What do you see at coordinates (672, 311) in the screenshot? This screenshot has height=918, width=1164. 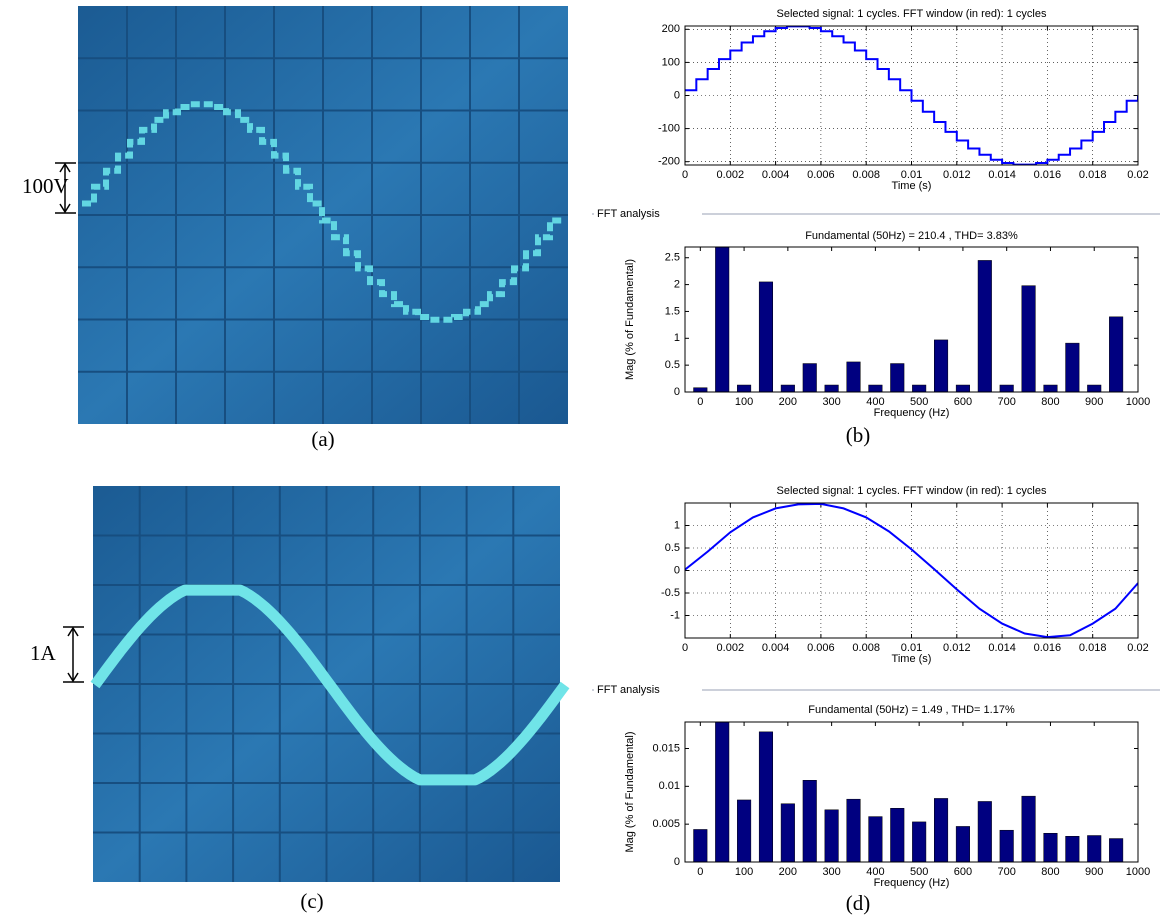 I see `y-tick-label: 1.5` at bounding box center [672, 311].